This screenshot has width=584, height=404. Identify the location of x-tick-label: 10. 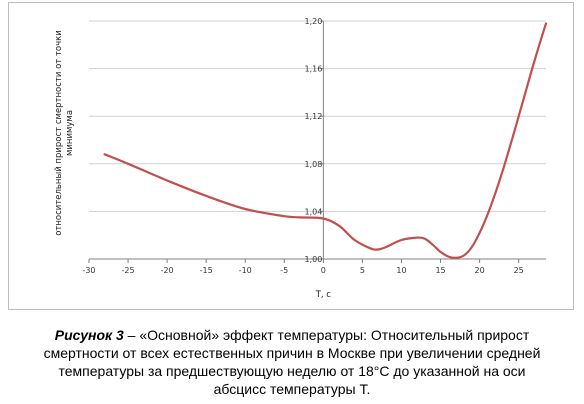
(401, 270).